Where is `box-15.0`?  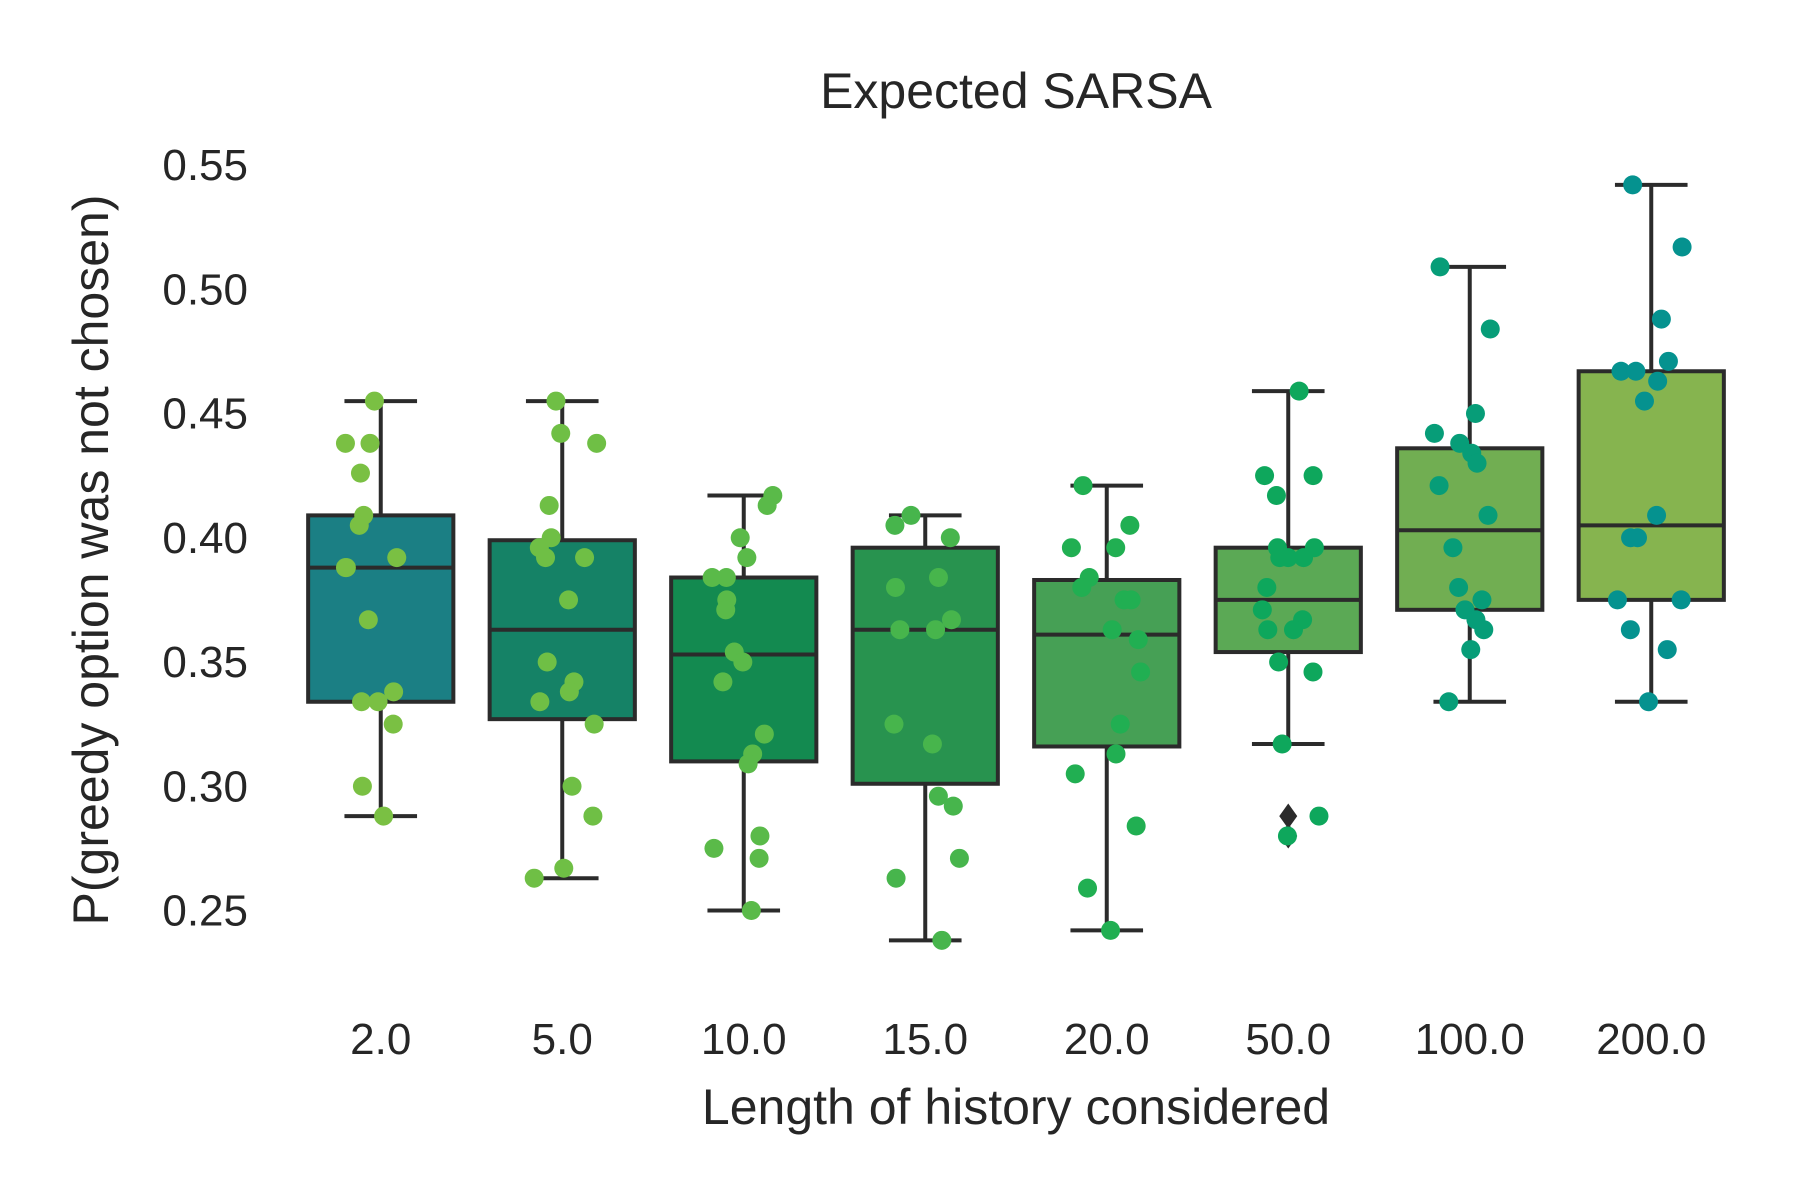
box-15.0 is located at coordinates (925, 728).